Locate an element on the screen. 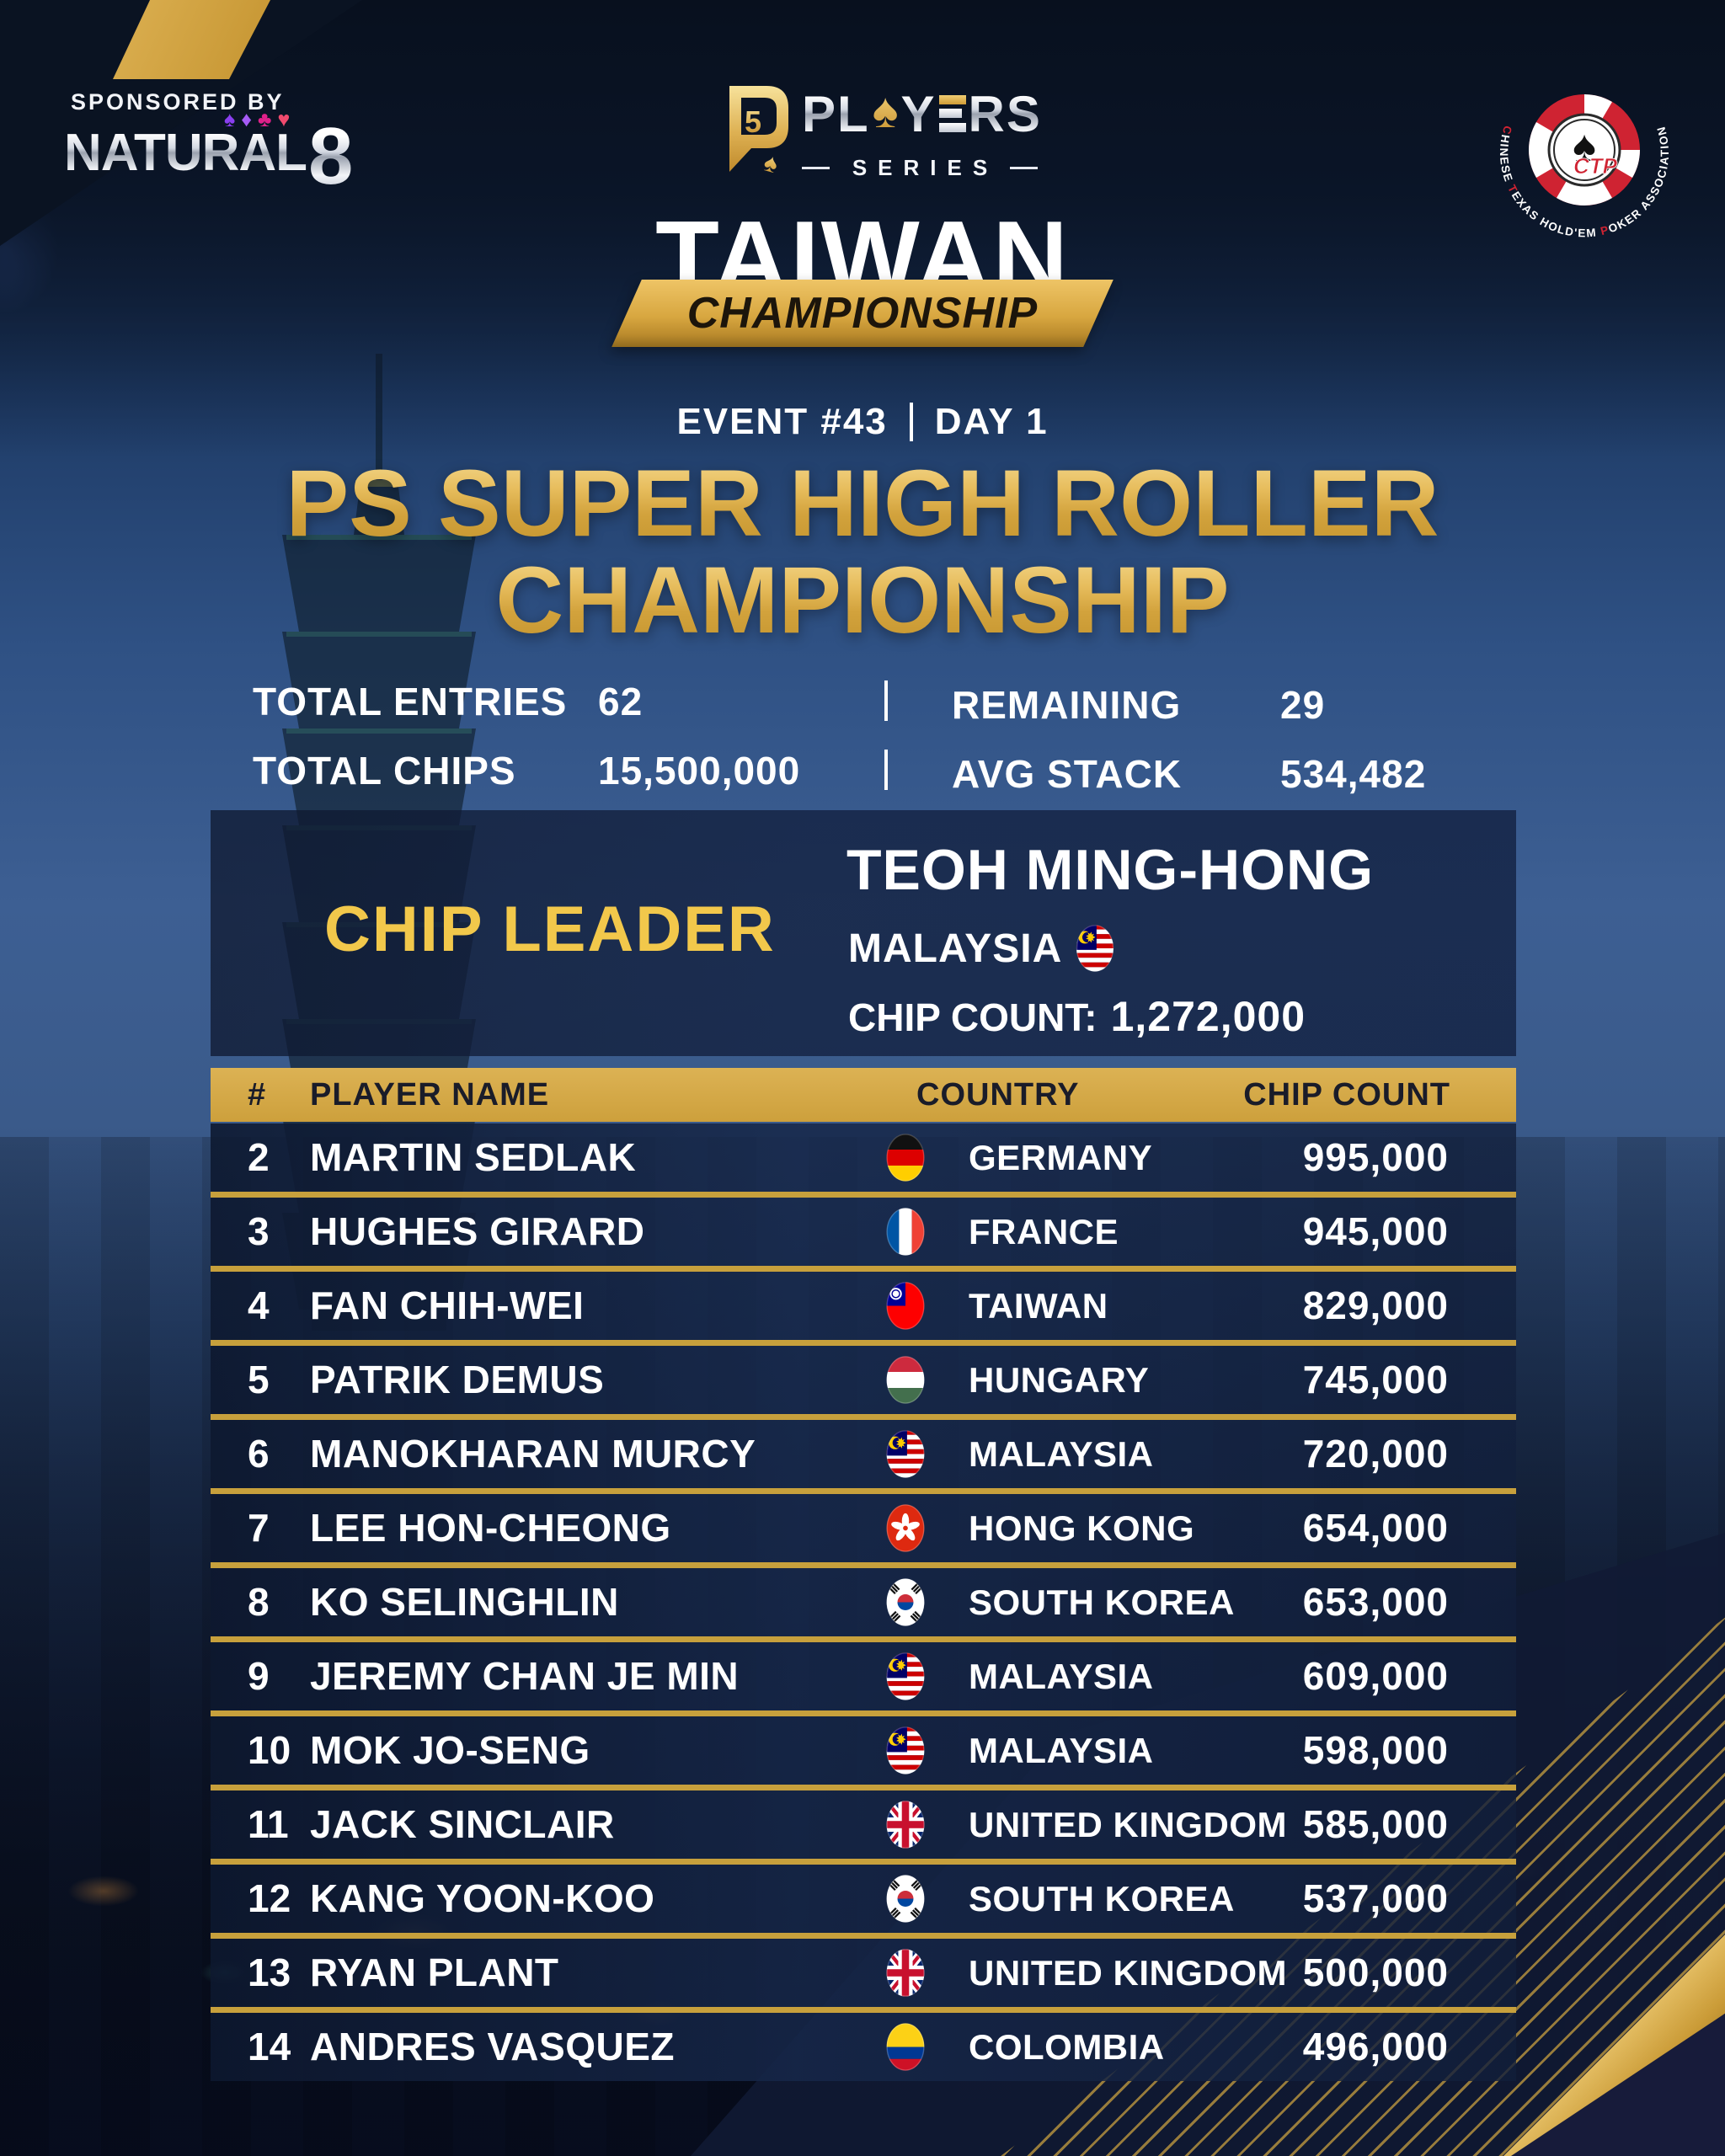 The width and height of the screenshot is (1725, 2156). event-line: EVENT #43 DAY 1 is located at coordinates (862, 422).